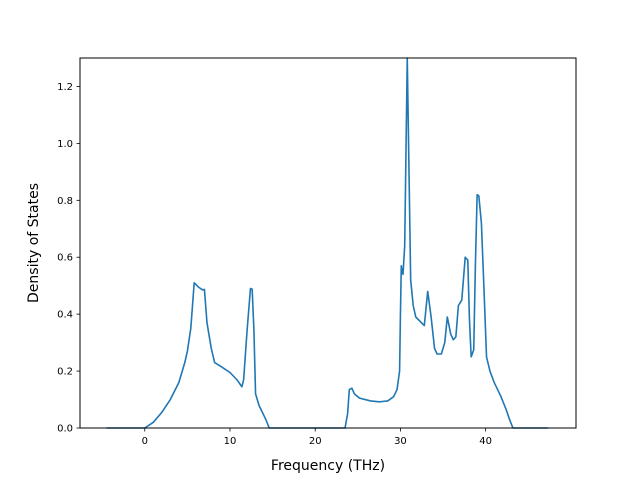 The width and height of the screenshot is (640, 480). I want to click on x-tick-label: 40, so click(485, 441).